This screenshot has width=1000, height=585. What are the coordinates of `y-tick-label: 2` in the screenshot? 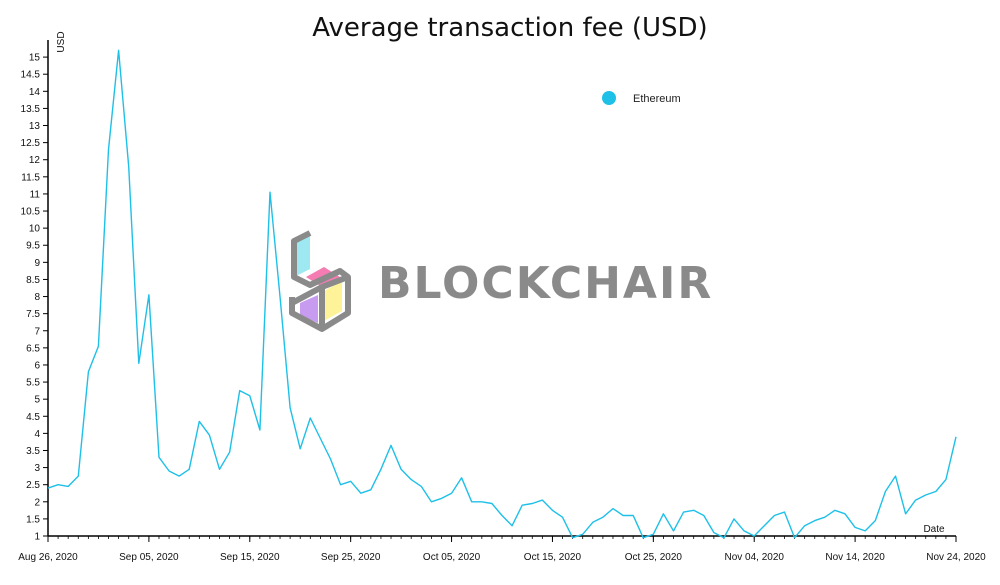 It's located at (37, 502).